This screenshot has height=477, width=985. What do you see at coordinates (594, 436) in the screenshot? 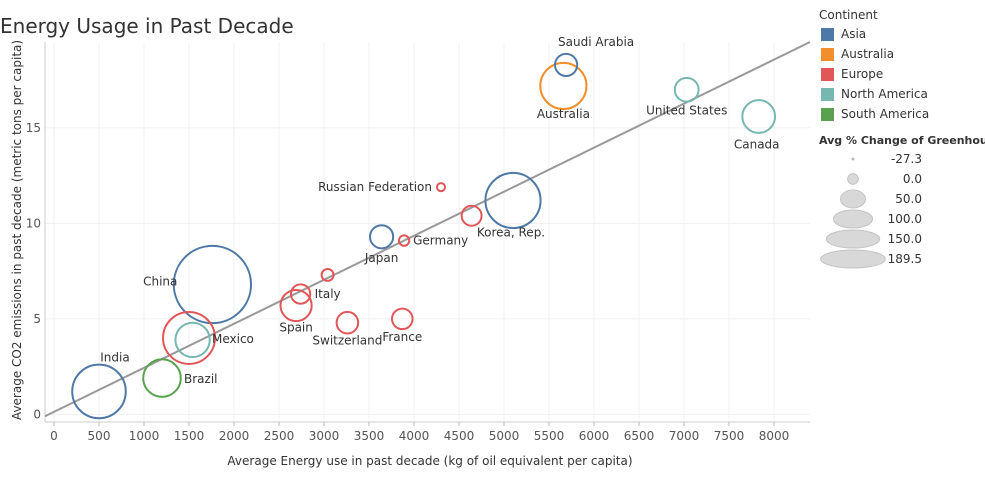
I see `x-tick-label: 6000` at bounding box center [594, 436].